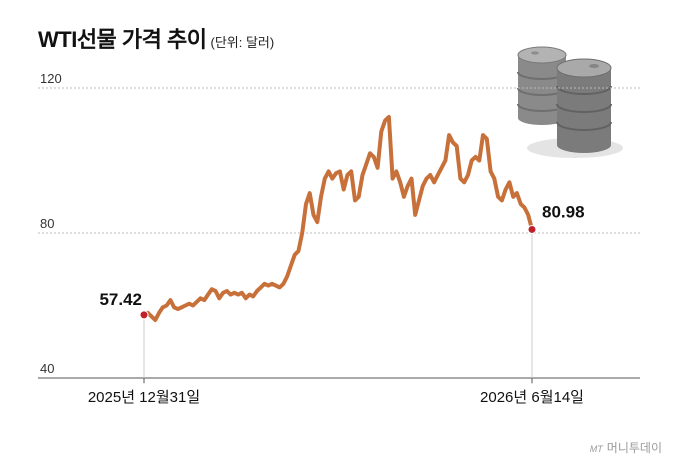 Image resolution: width=680 pixels, height=466 pixels. What do you see at coordinates (532, 397) in the screenshot?
I see `x-tick-label-1: 2026년 6월14일` at bounding box center [532, 397].